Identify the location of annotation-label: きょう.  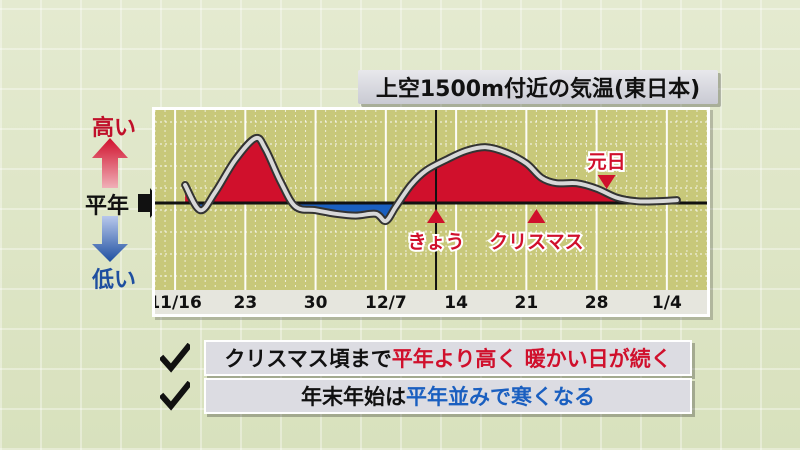
(436, 242).